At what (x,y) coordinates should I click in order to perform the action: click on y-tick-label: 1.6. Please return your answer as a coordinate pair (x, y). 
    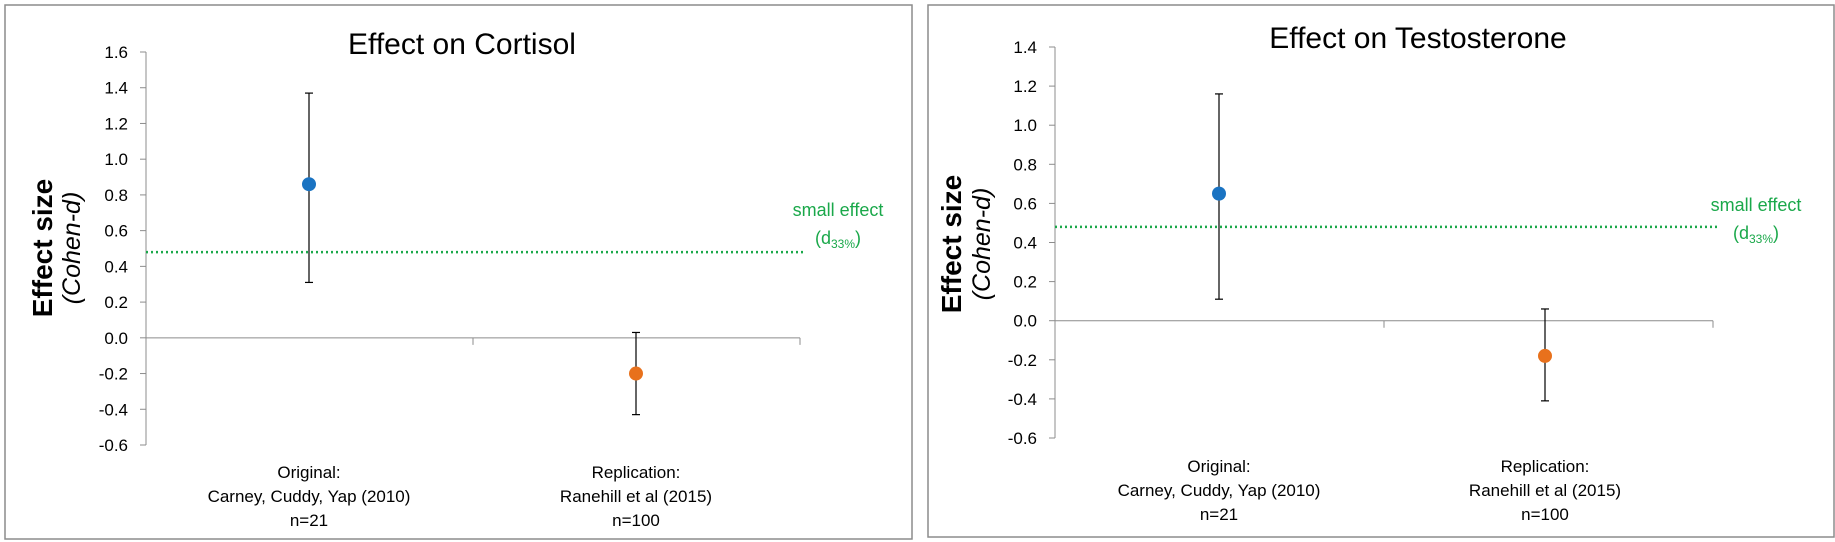
    Looking at the image, I should click on (116, 52).